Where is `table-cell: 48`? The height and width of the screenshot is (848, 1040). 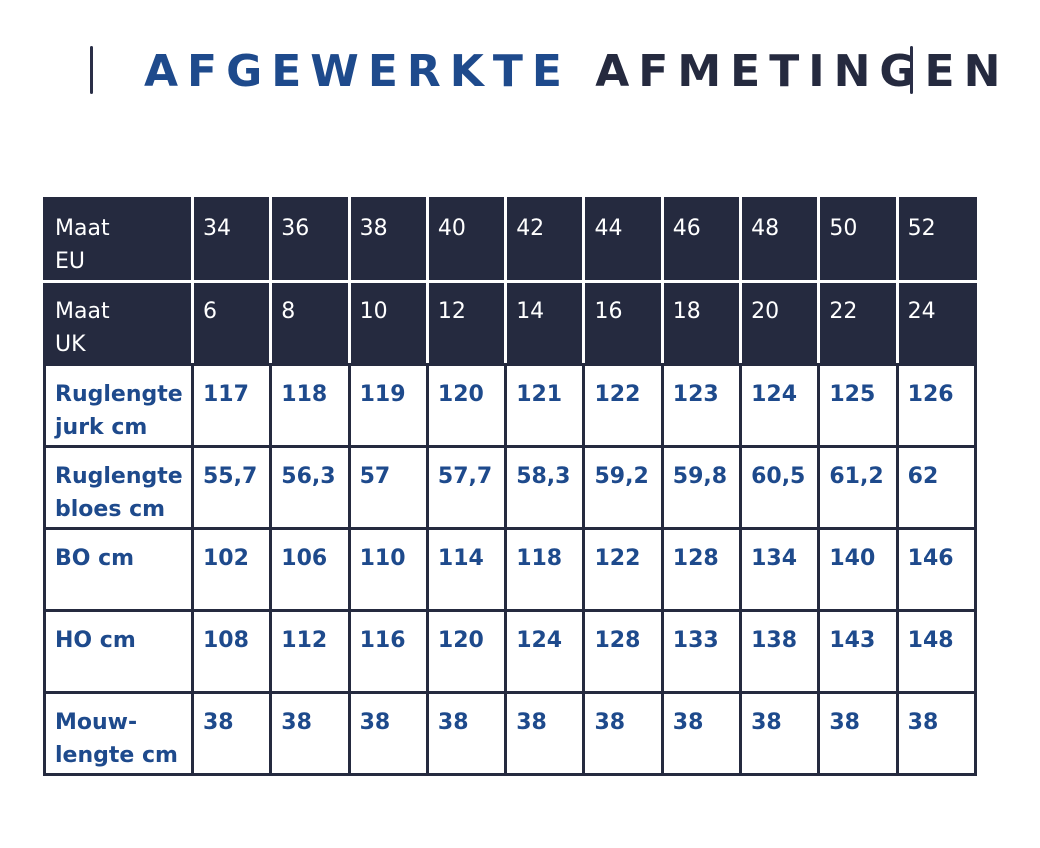
table-cell: 48 is located at coordinates (780, 240).